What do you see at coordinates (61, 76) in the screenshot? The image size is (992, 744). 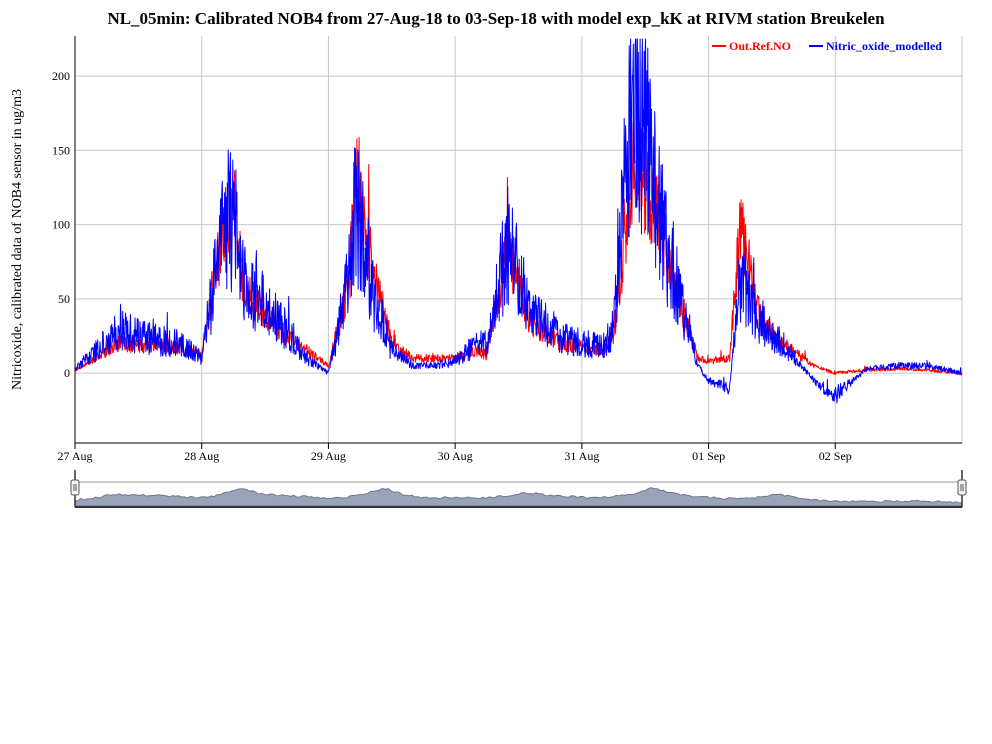 I see `y-tick-label: 200` at bounding box center [61, 76].